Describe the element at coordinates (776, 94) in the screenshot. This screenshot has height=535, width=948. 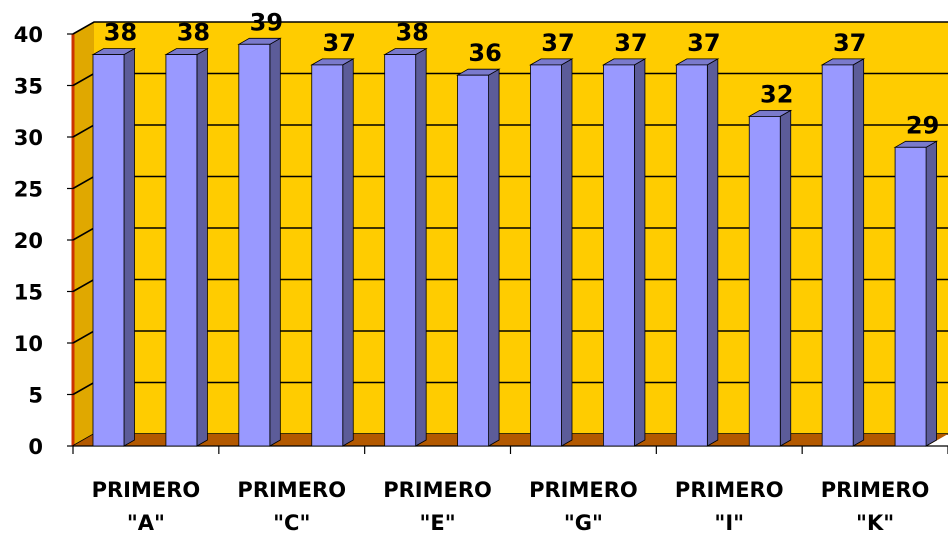
I see `data-label: 32` at that location.